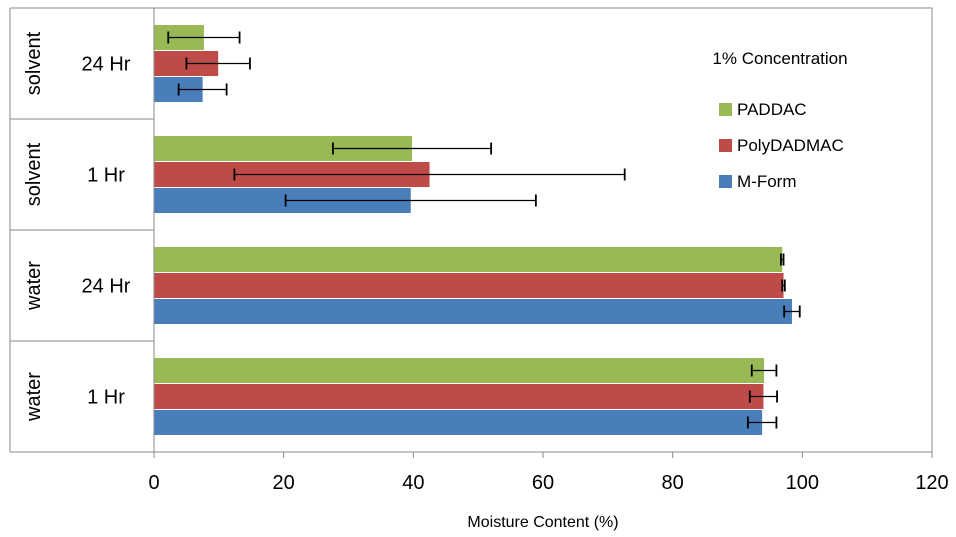  What do you see at coordinates (542, 522) in the screenshot?
I see `x-axis-title: Moisture Content (%)` at bounding box center [542, 522].